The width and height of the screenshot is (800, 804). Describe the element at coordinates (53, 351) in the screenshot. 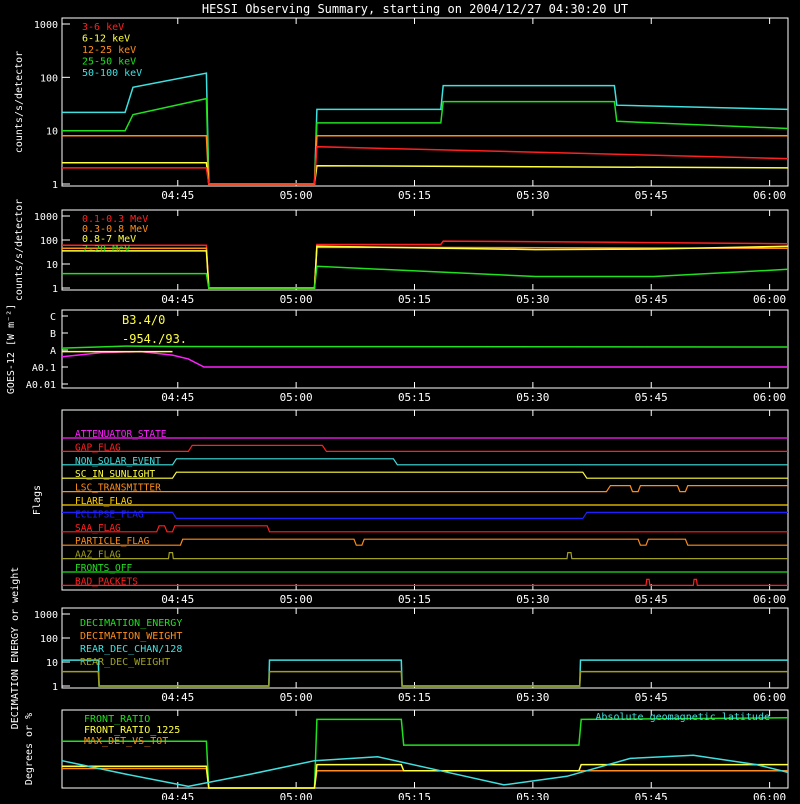

I see `goes-ytick-label: A` at that location.